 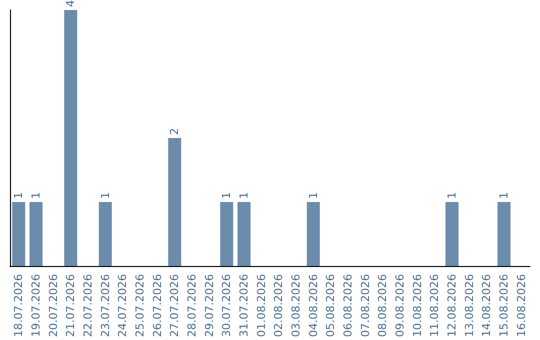 I want to click on x-tick-label: 16.08.2026, so click(x=521, y=306).